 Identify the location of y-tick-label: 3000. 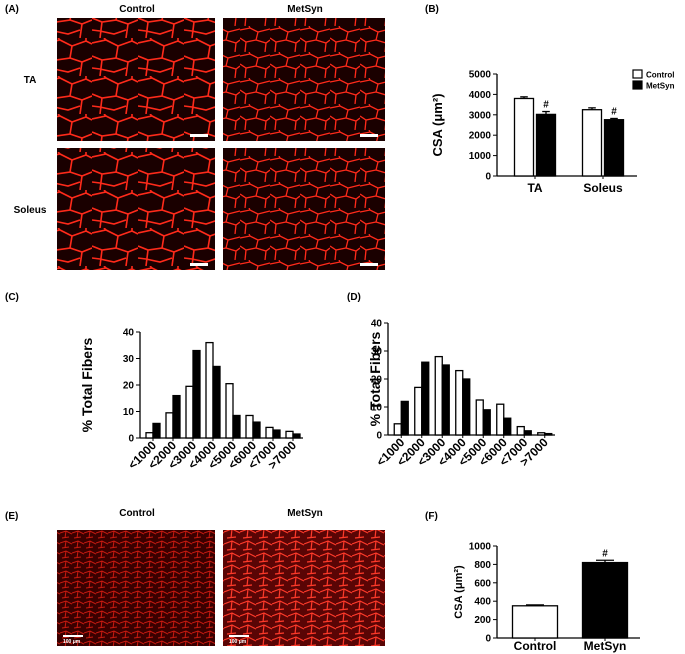
(480, 115).